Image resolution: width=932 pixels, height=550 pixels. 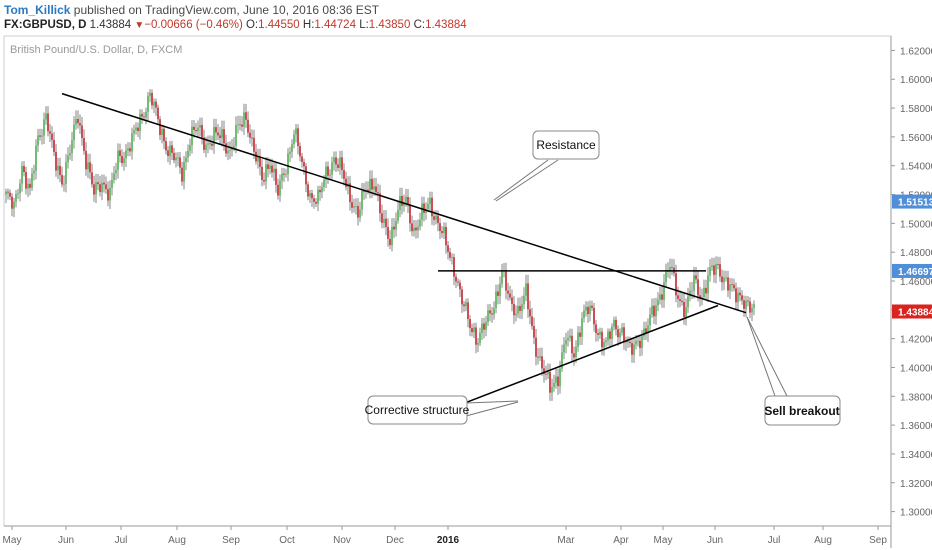 What do you see at coordinates (121, 540) in the screenshot?
I see `time-tick-label: Jul` at bounding box center [121, 540].